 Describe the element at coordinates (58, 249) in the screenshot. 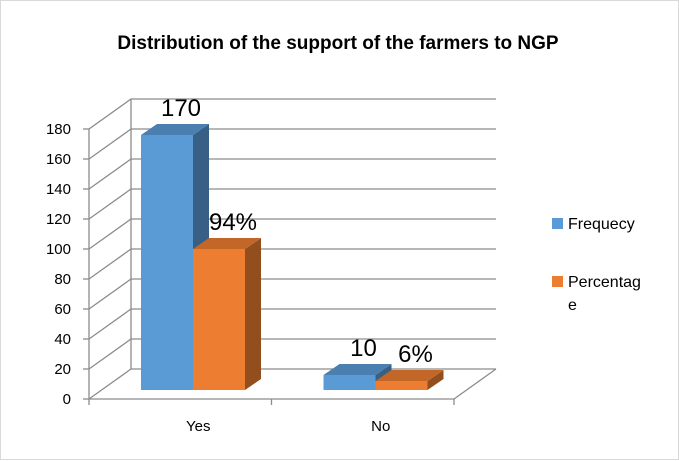

I see `y-tick-label: 100` at that location.